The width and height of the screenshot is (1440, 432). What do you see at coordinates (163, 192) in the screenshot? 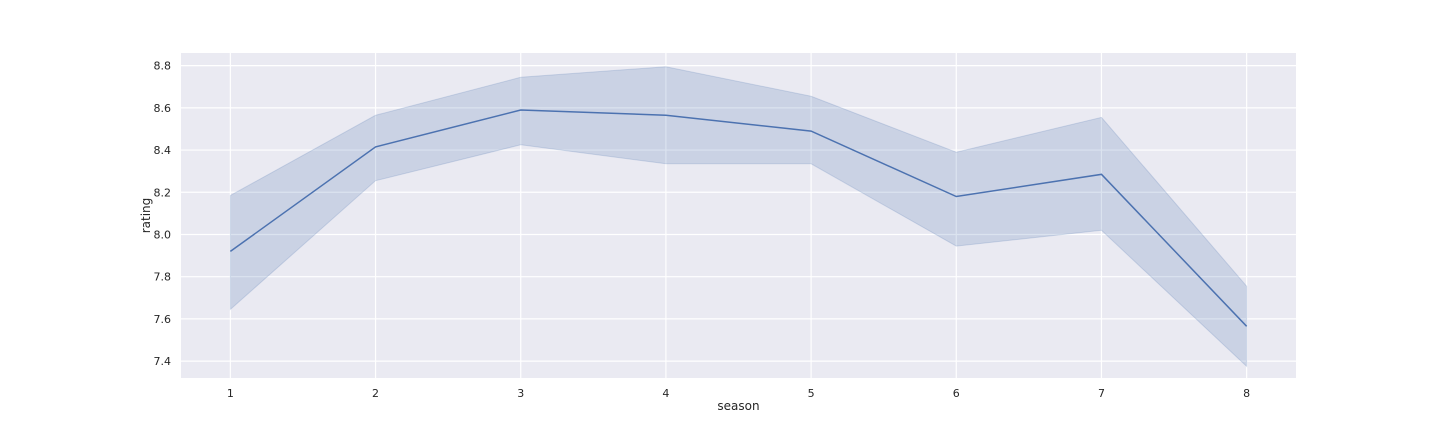
I see `y-tick-label: 8.2` at bounding box center [163, 192].